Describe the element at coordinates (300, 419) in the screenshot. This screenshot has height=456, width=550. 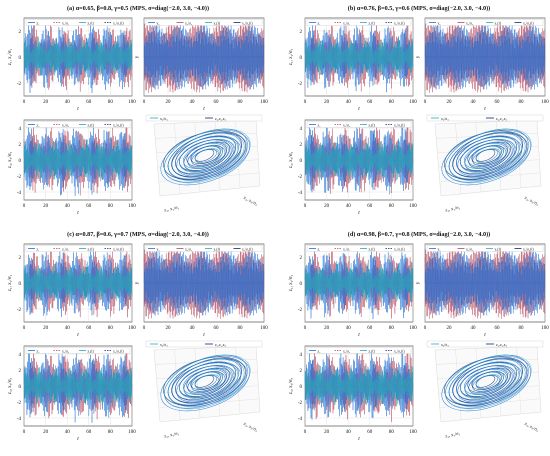
I see `y-tick-label: -4` at that location.